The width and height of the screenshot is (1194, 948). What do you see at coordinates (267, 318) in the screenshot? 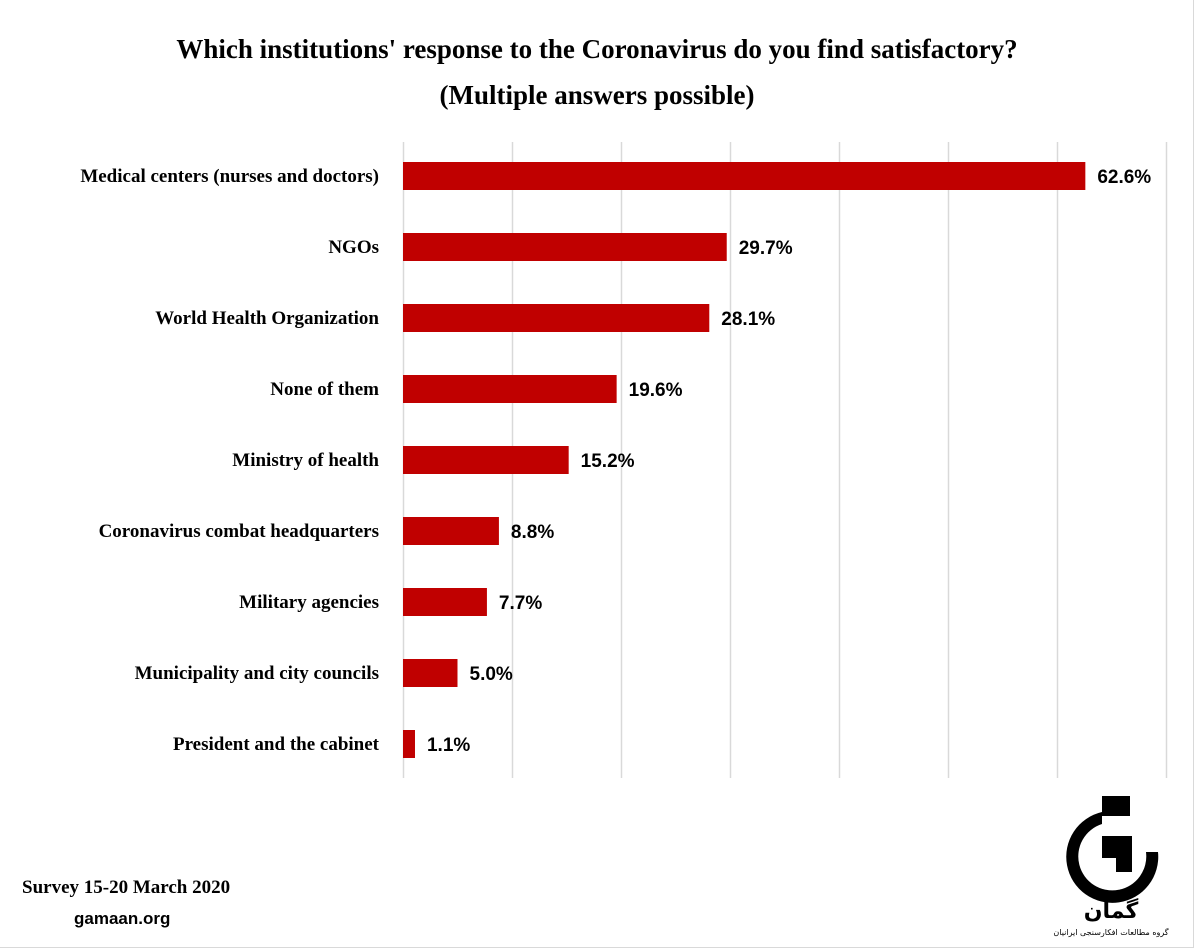
I see `category-label: World Health Organization` at bounding box center [267, 318].